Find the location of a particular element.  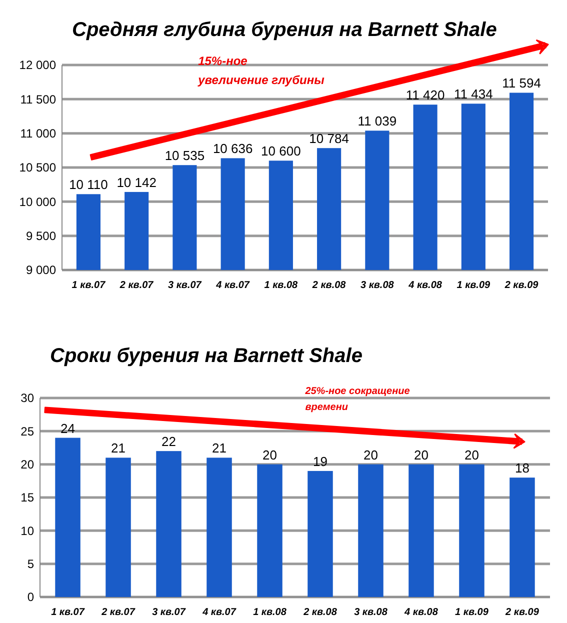

annotation: 15%-ное увеличение глубины is located at coordinates (261, 71).